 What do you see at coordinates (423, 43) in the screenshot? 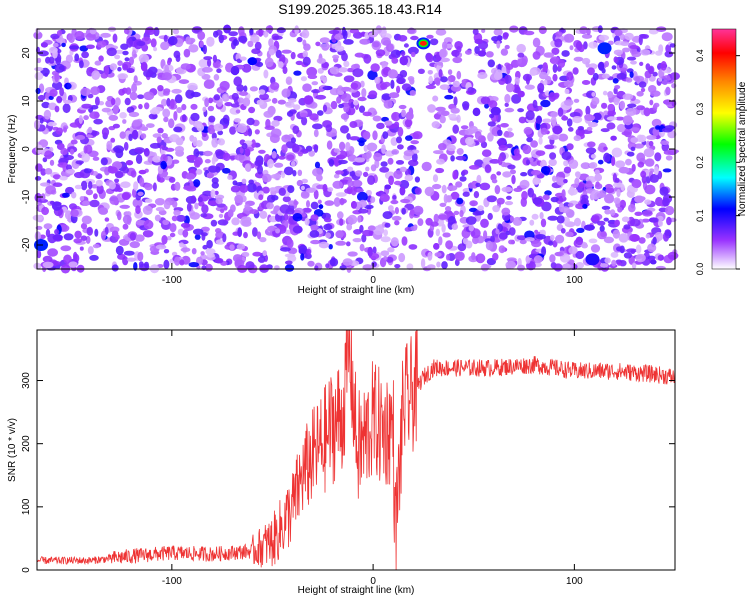
I see `heatmap-hotspot` at bounding box center [423, 43].